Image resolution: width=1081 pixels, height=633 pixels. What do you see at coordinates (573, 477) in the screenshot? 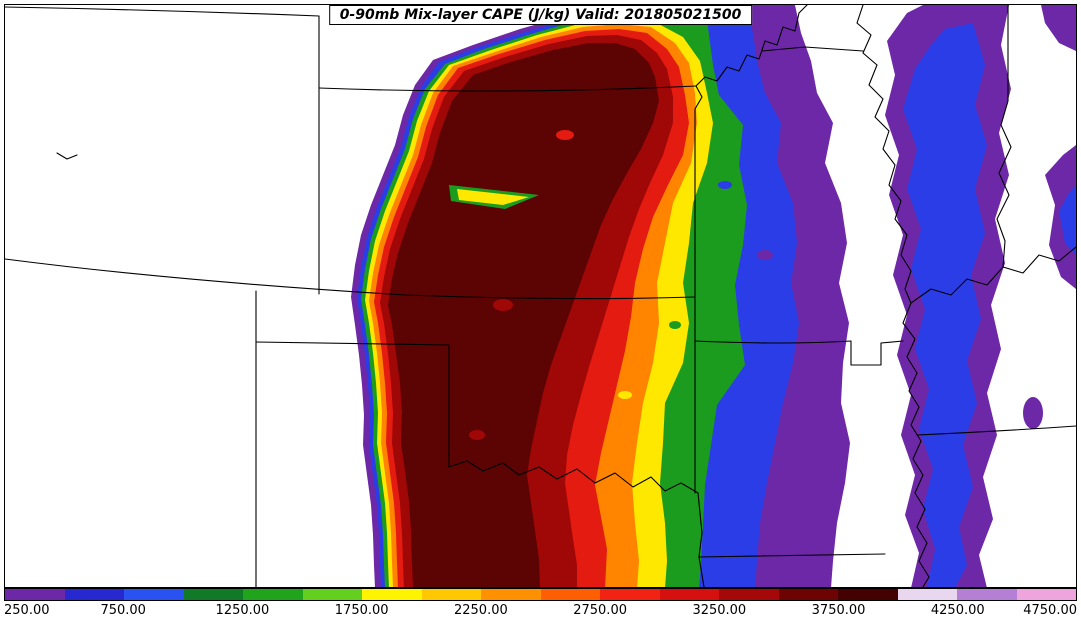
I see `red-river` at bounding box center [573, 477].